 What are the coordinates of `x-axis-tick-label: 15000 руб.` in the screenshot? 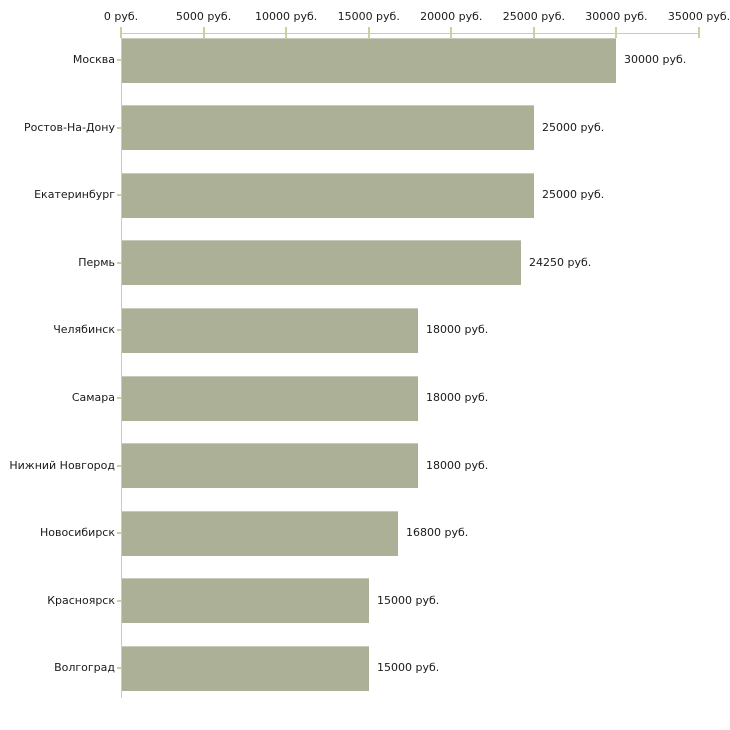 It's located at (368, 16).